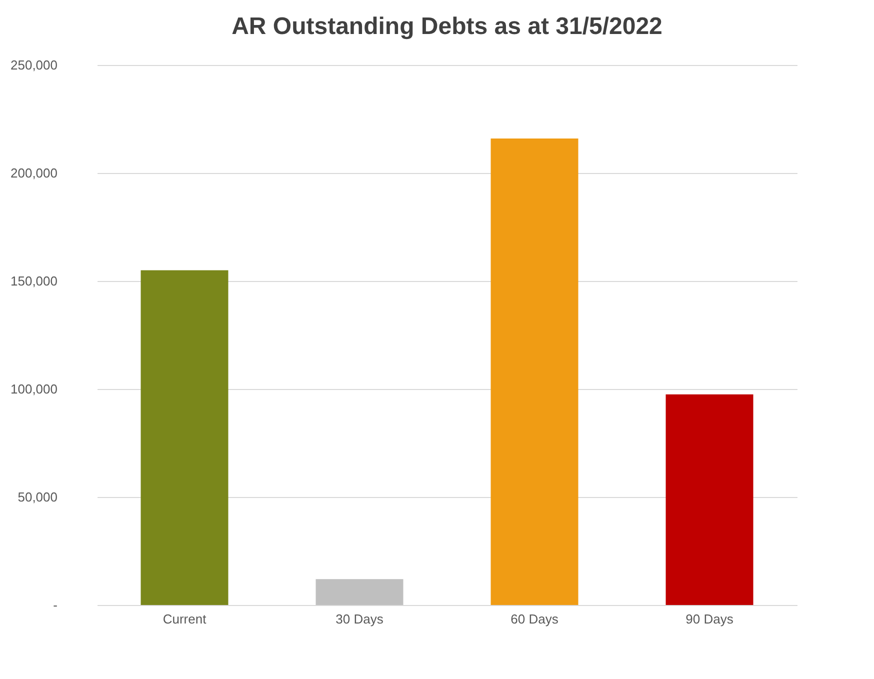  Describe the element at coordinates (34, 65) in the screenshot. I see `y-tick-label: 250,000` at that location.